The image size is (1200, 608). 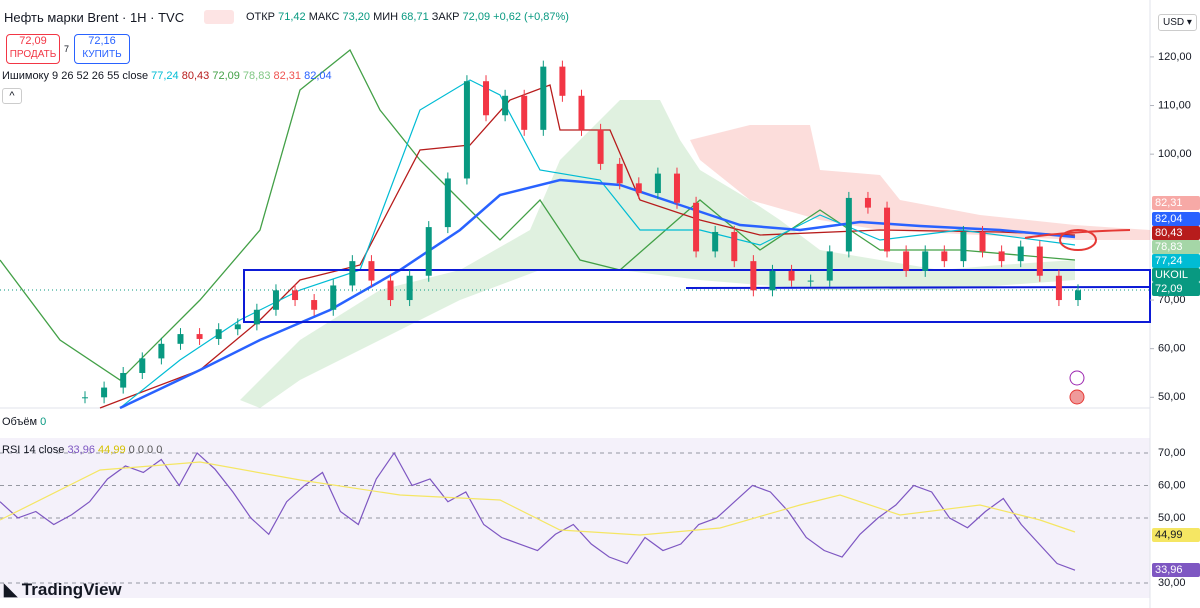 What do you see at coordinates (82, 450) in the screenshot?
I see `rsi-legend: RSI 14 close 33,96 44,99 0 0 0 0` at bounding box center [82, 450].